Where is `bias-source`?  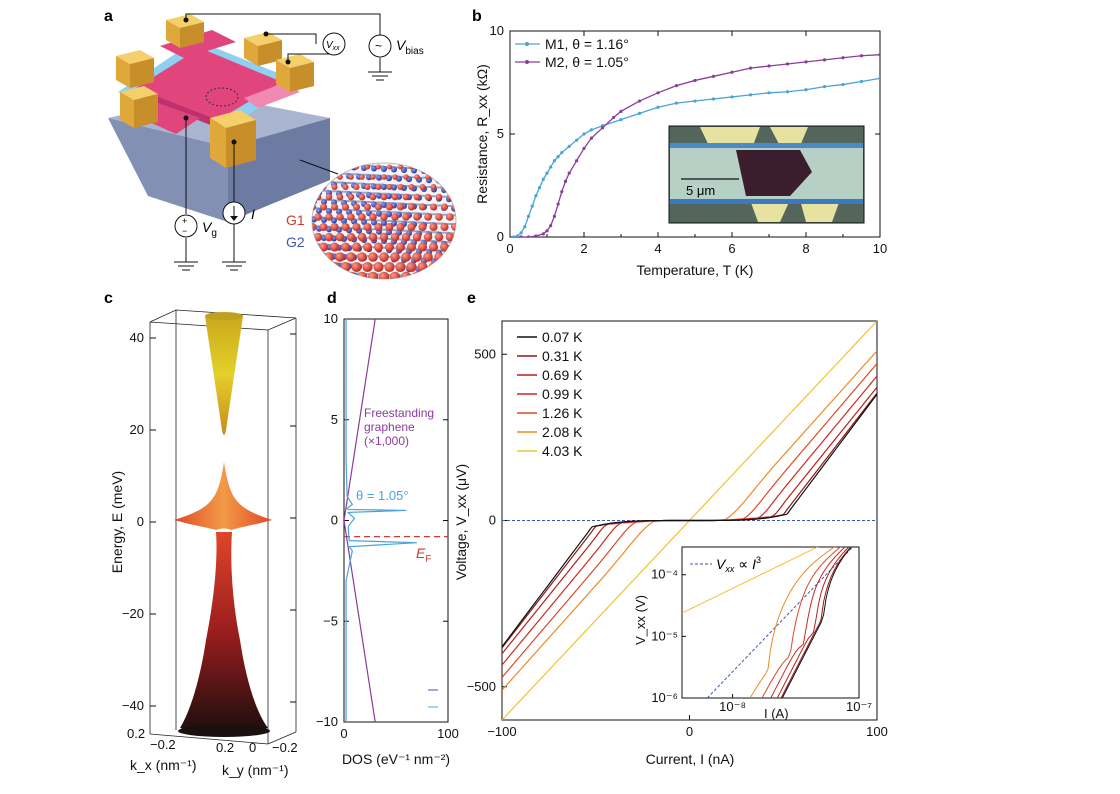 bias-source is located at coordinates (380, 46).